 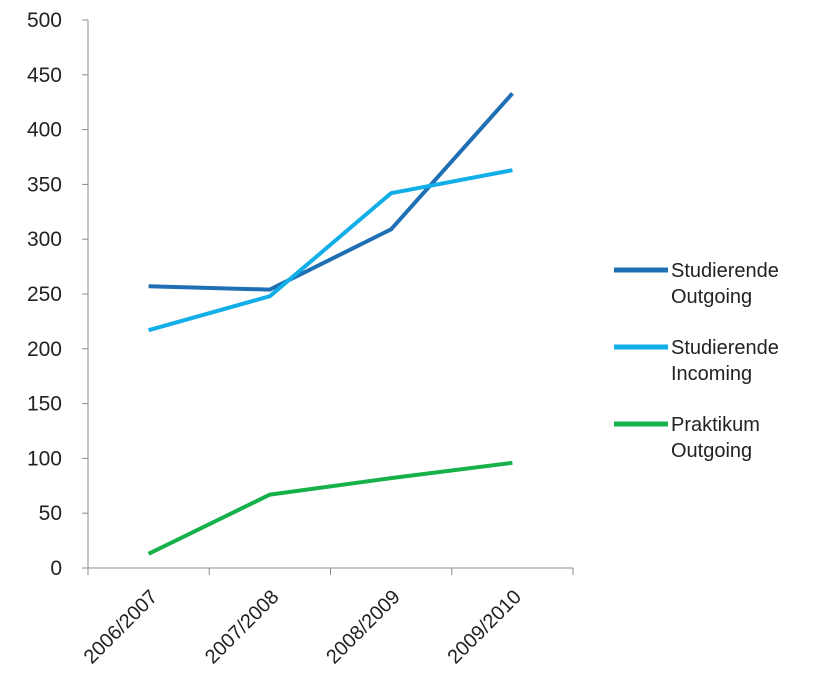 I want to click on x-axis-ticks: 2006/2007 2007/2008 2008/2009 2009/2010, so click(x=327, y=618).